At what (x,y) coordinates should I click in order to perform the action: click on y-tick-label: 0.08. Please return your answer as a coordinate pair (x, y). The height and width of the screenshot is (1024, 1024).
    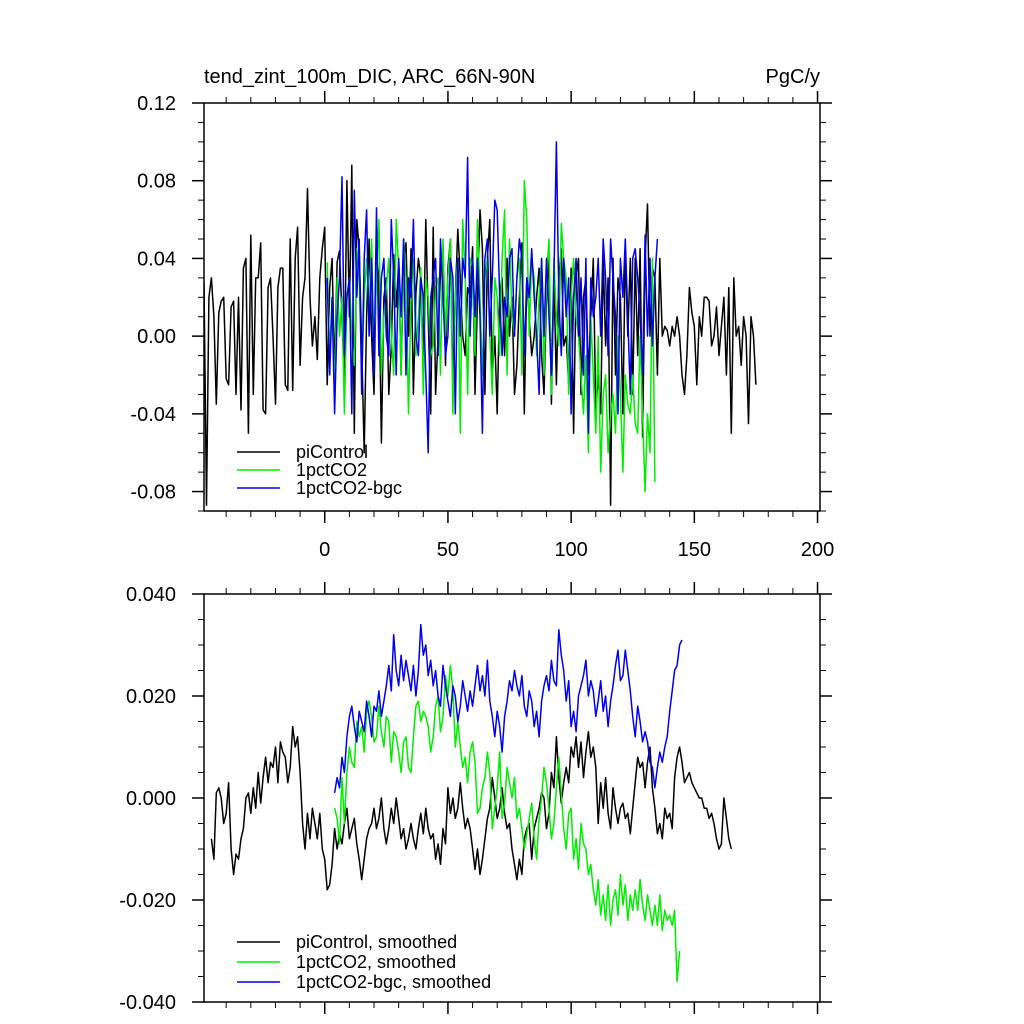
    Looking at the image, I should click on (156, 182).